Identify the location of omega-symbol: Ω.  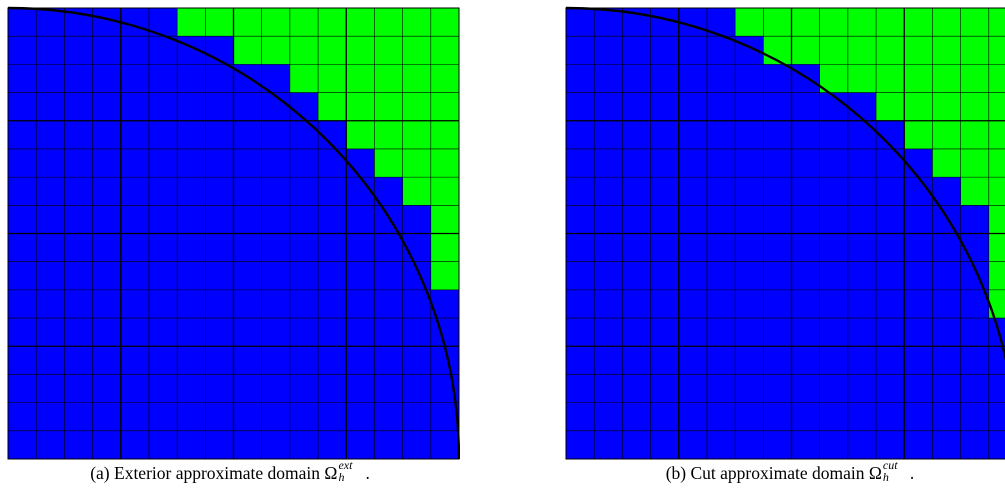
(875, 473).